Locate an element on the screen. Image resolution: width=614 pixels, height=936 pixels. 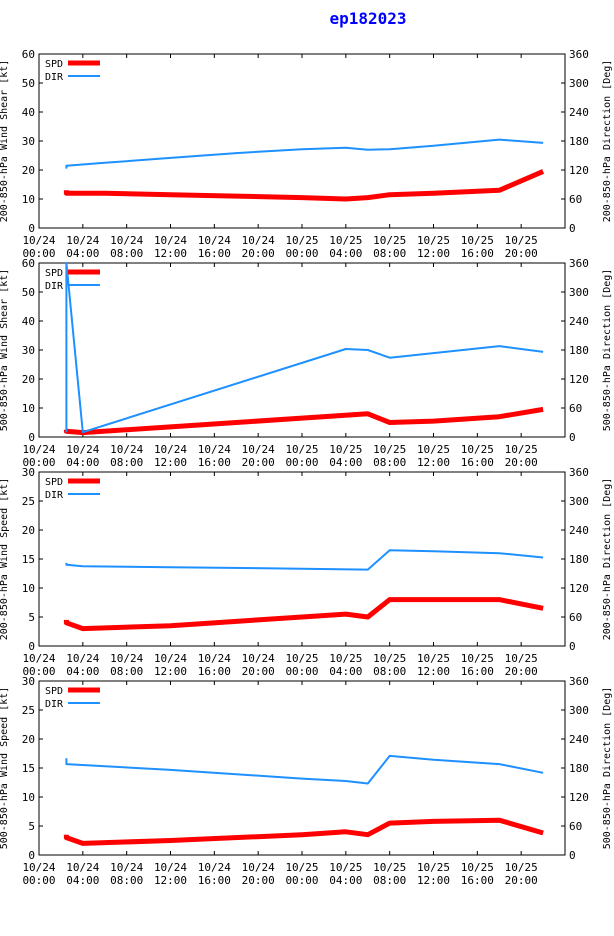
y2-axis-label: 200-850-hPa Direction [Deg] is located at coordinates (607, 559).